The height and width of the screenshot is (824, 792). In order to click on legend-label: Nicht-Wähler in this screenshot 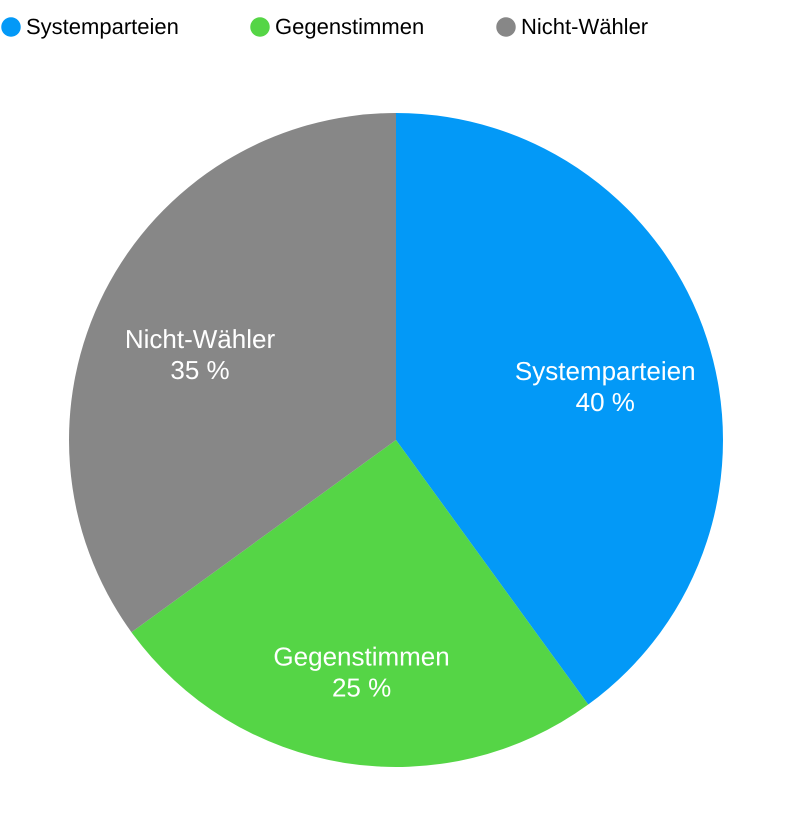, I will do `click(584, 26)`.